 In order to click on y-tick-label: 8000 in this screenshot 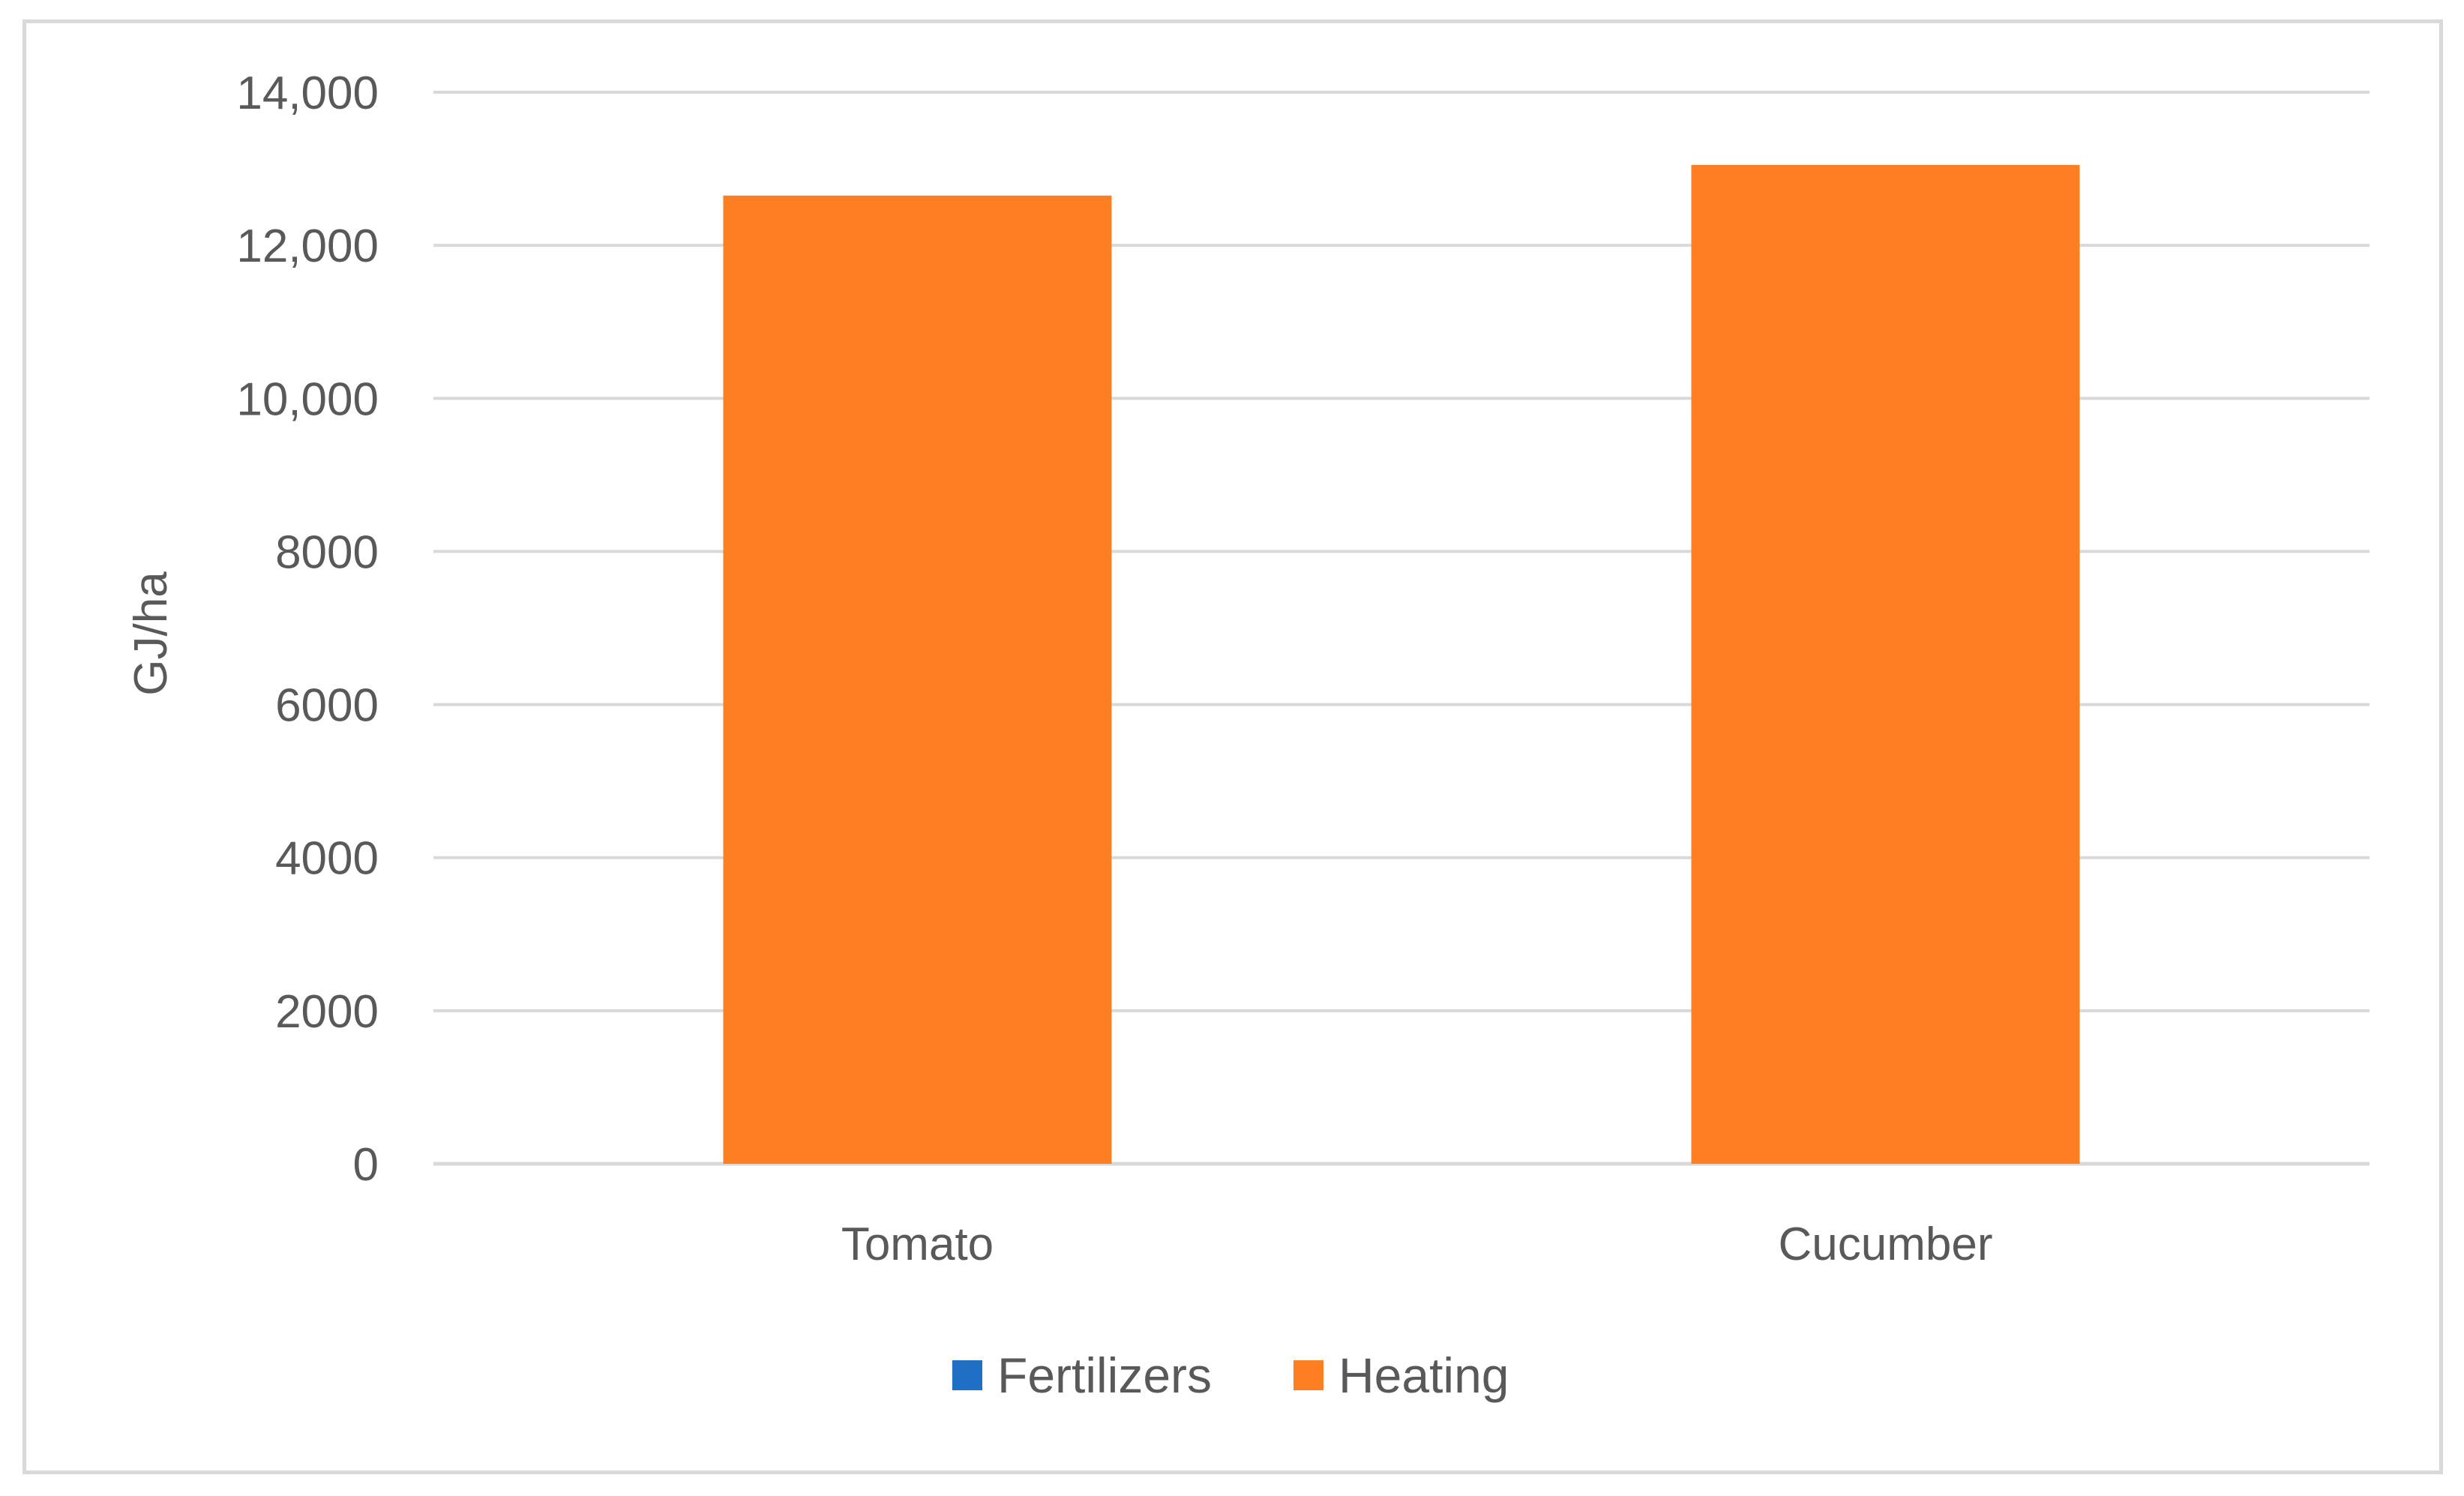, I will do `click(327, 552)`.